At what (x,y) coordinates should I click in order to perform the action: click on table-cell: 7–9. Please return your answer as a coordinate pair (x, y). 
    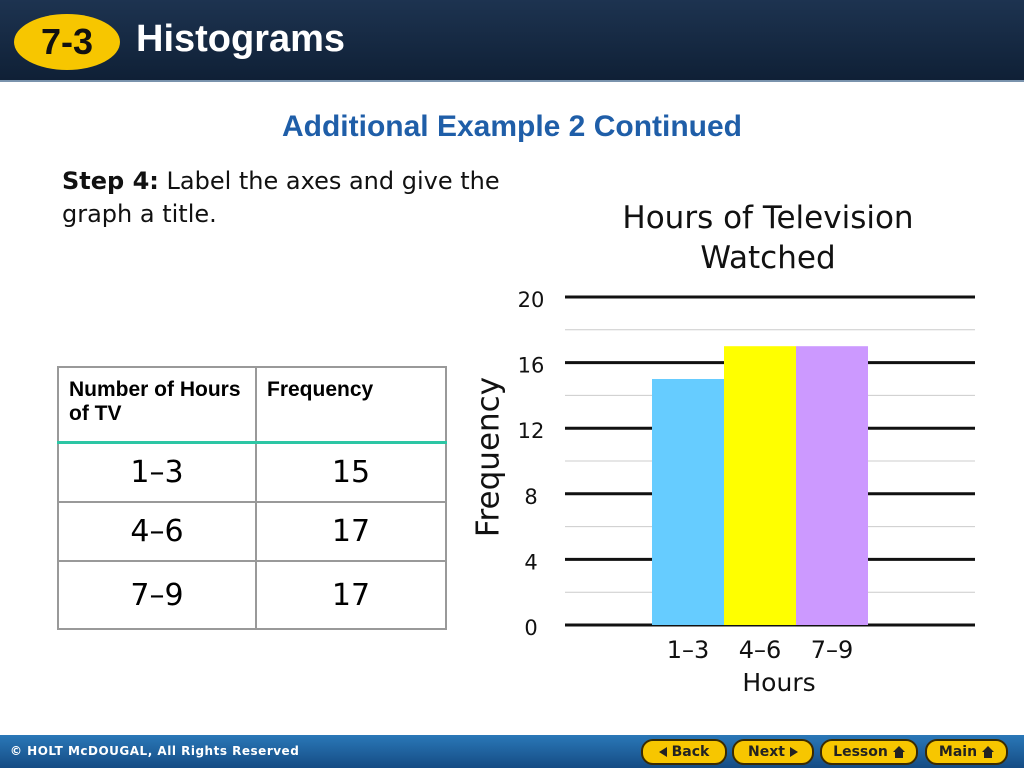
    Looking at the image, I should click on (157, 595).